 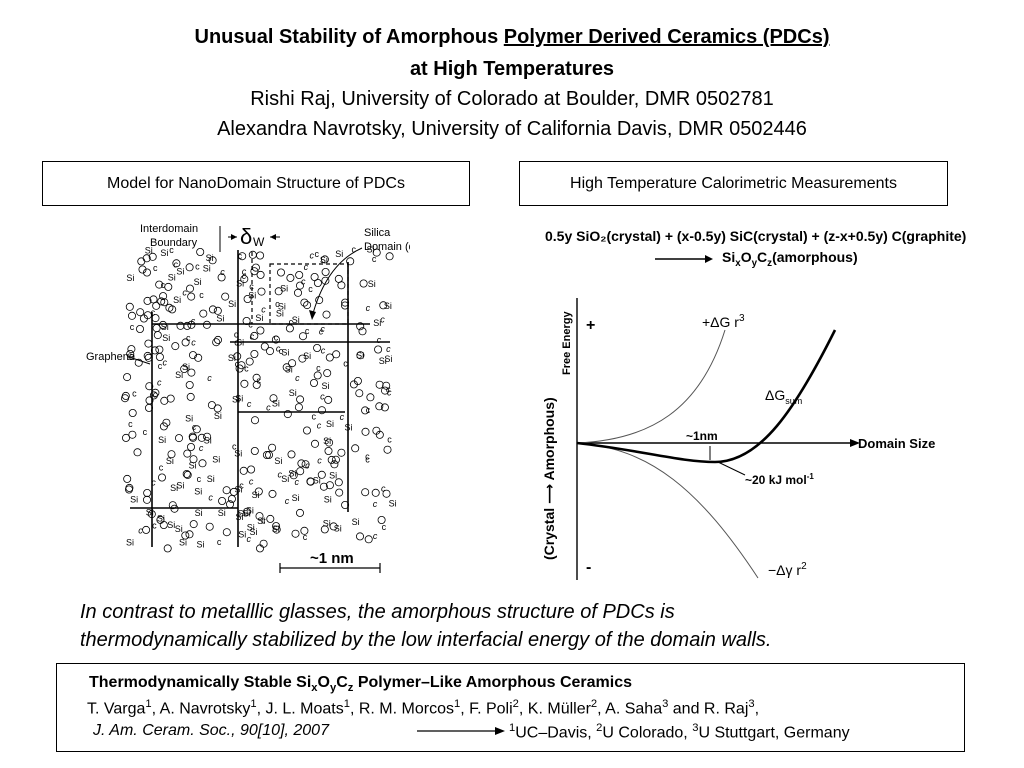 What do you see at coordinates (731, 468) in the screenshot?
I see `minimum-pointer` at bounding box center [731, 468].